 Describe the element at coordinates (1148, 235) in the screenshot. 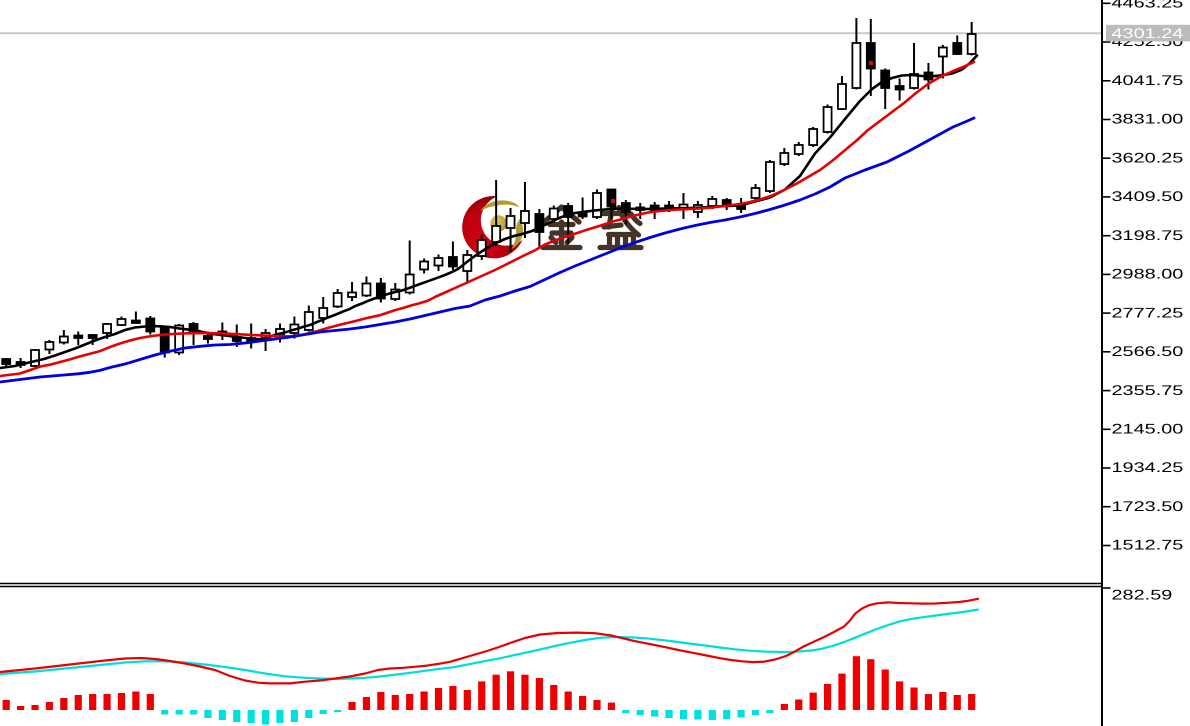

I see `svg-text: 3198.75` at that location.